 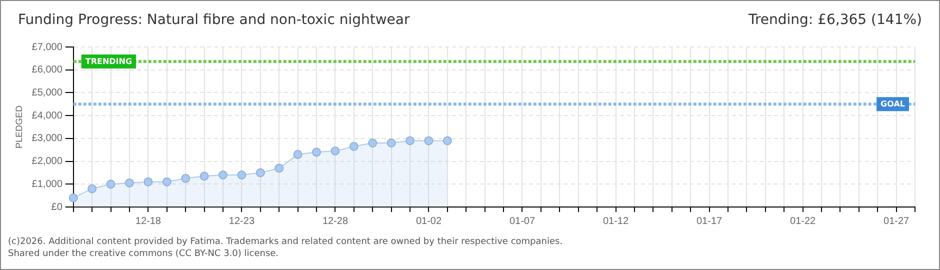 What do you see at coordinates (214, 20) in the screenshot?
I see `chart-title: Funding Progress: Natural fibre and non-toxic nightwear` at bounding box center [214, 20].